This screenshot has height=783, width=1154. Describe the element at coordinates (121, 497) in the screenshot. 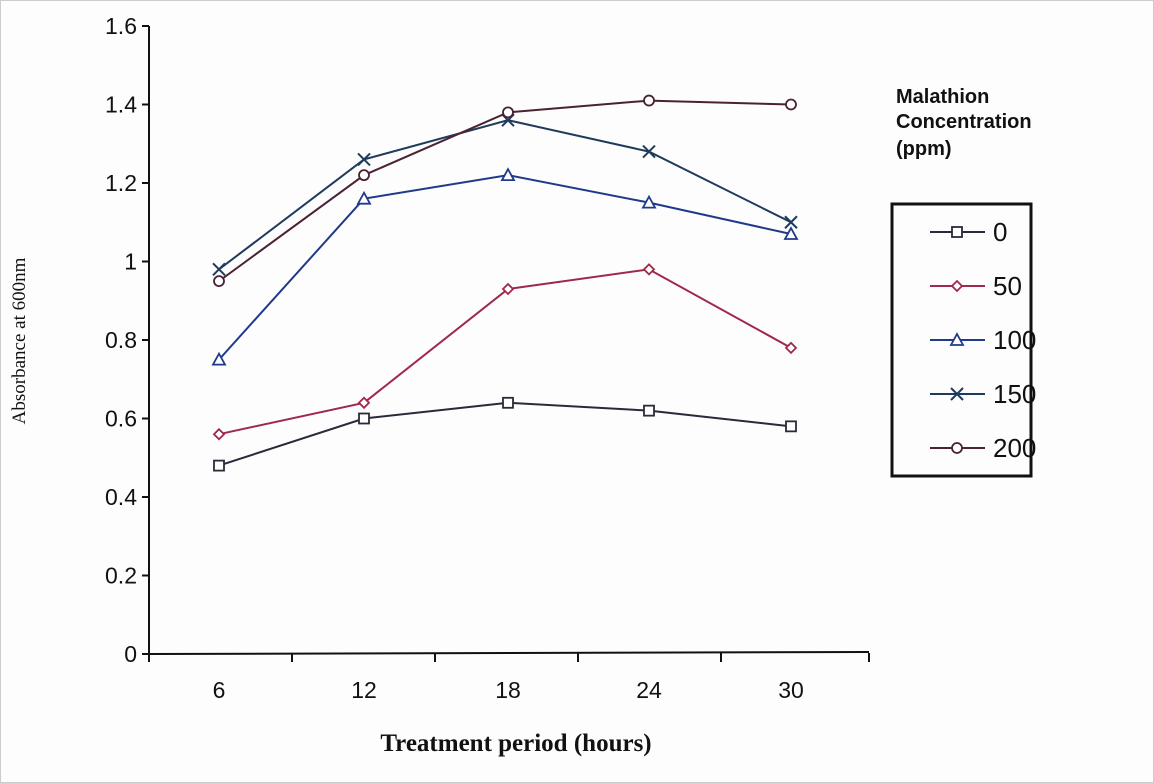

I see `y-tick-label: 0.4` at that location.